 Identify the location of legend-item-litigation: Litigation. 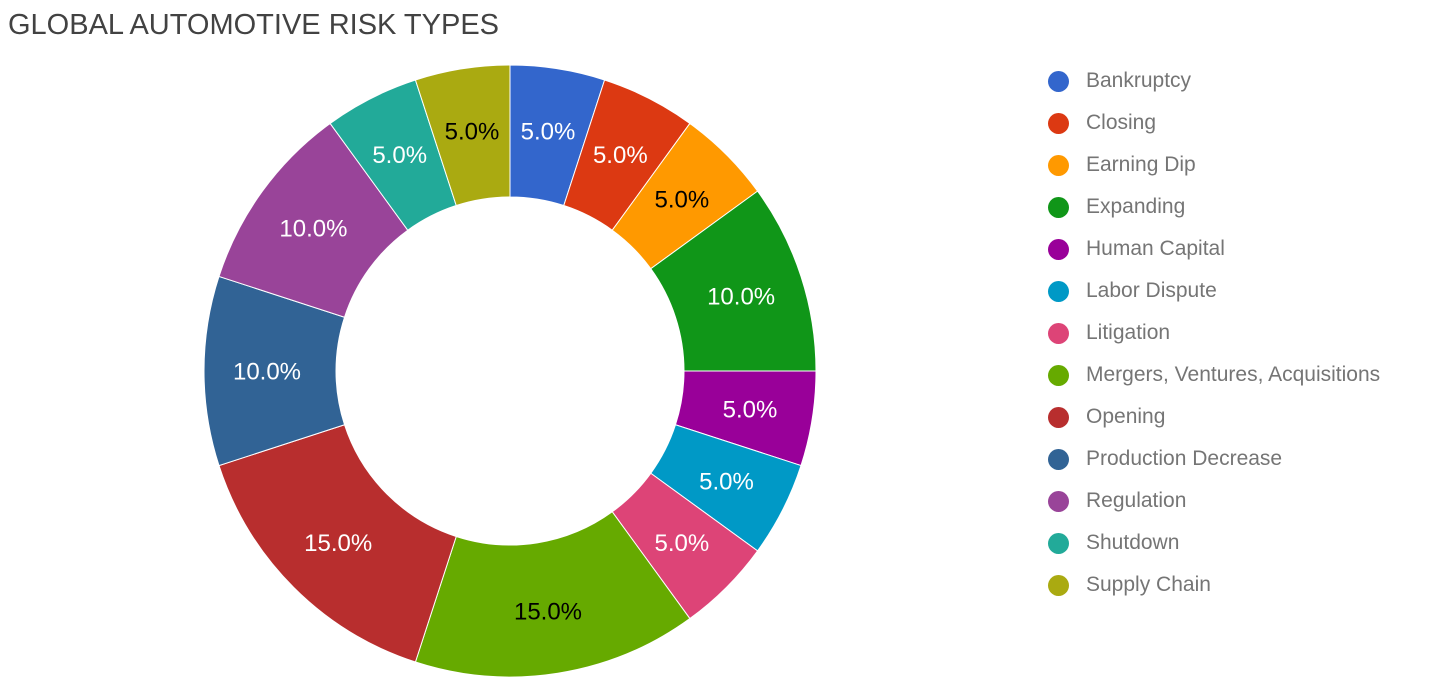
(1214, 333).